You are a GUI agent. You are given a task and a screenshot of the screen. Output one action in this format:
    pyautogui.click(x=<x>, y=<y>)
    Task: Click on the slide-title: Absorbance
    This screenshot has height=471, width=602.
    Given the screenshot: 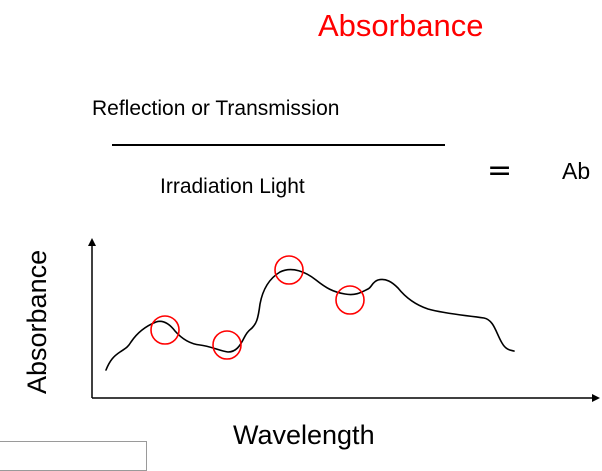 What is the action you would take?
    pyautogui.click(x=401, y=25)
    